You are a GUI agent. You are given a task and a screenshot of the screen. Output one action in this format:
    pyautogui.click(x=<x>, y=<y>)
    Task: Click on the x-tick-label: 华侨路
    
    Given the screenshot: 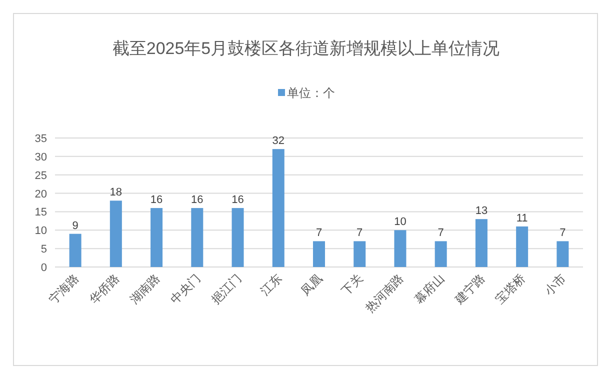 What is the action you would take?
    pyautogui.click(x=104, y=289)
    